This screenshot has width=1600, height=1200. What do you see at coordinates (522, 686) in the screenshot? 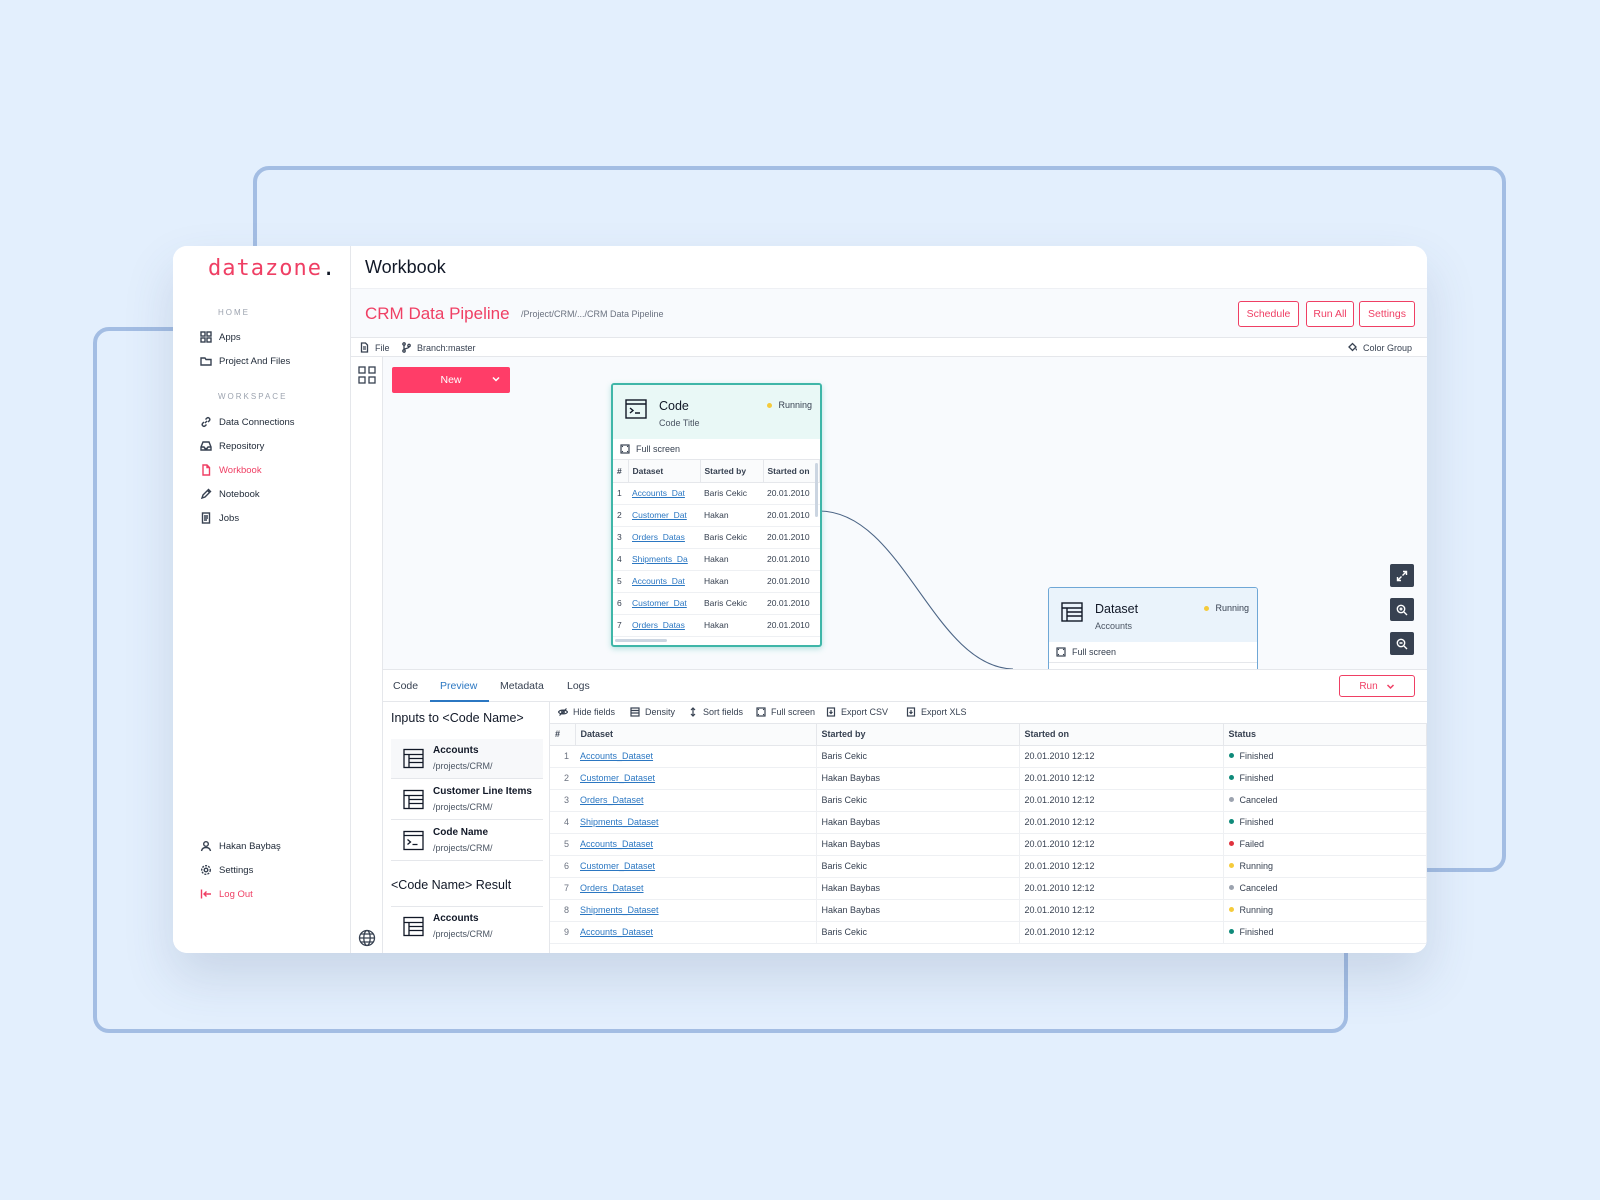
I see `tab-metadata: Metadata` at bounding box center [522, 686].